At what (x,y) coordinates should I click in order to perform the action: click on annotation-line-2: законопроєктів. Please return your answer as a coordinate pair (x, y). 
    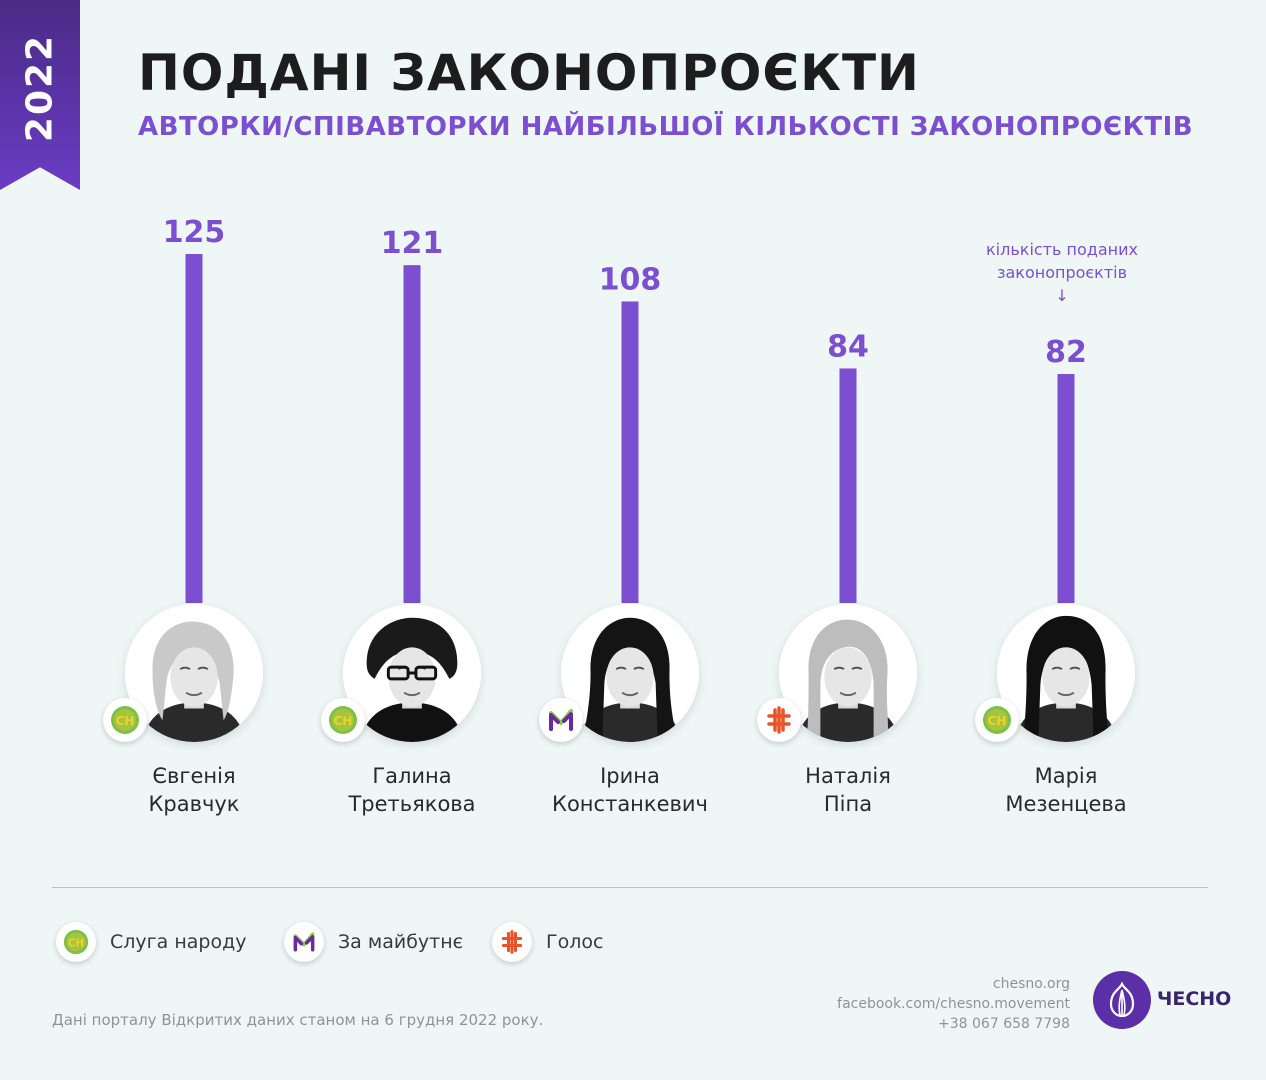
    Looking at the image, I should click on (1062, 272).